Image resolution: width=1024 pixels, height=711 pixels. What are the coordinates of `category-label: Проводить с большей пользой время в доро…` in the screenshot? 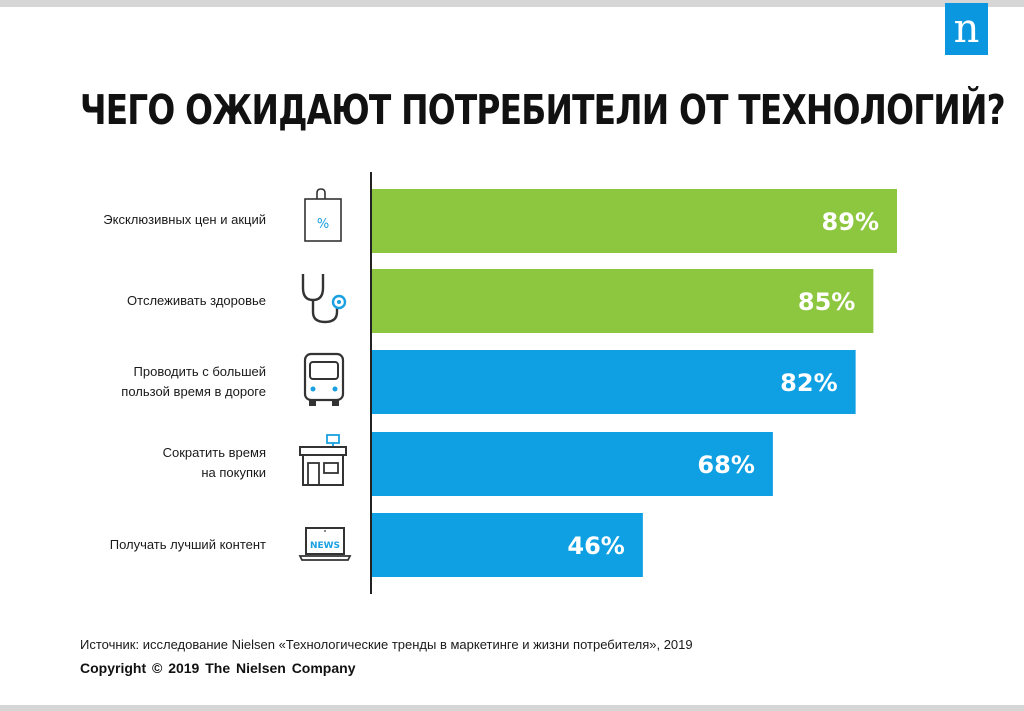 It's located at (156, 382).